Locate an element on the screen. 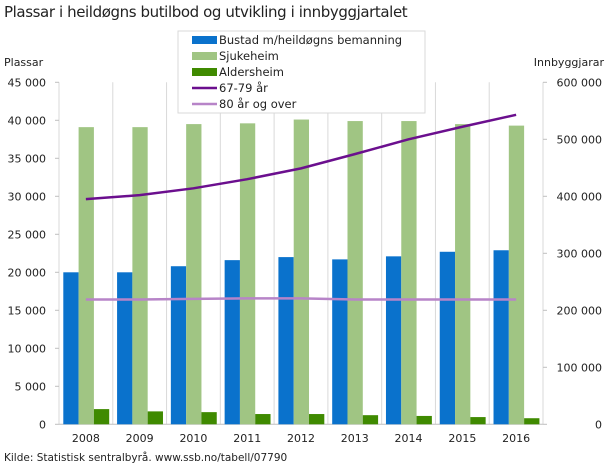 The height and width of the screenshot is (471, 610). bar-sjukeheim-2016 is located at coordinates (516, 275).